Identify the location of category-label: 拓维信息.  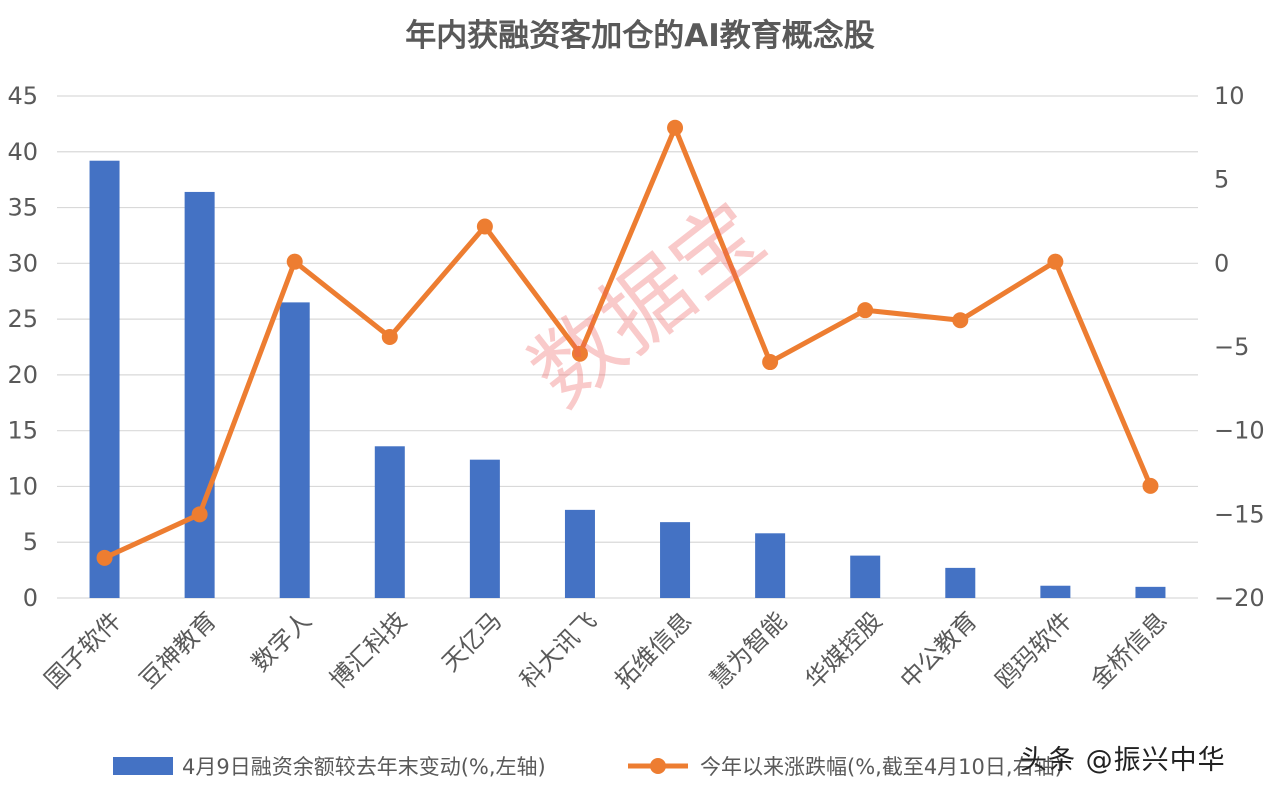
(654, 650).